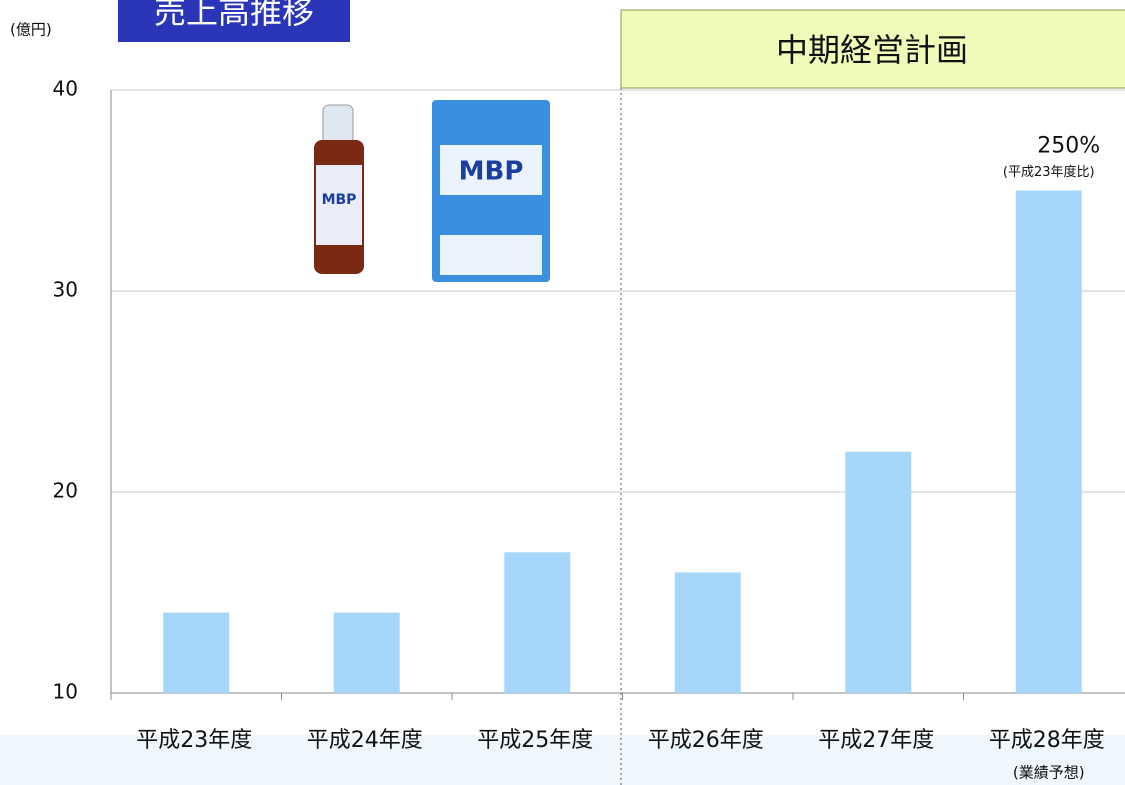  What do you see at coordinates (194, 740) in the screenshot?
I see `x-tick-label: 平成23年度` at bounding box center [194, 740].